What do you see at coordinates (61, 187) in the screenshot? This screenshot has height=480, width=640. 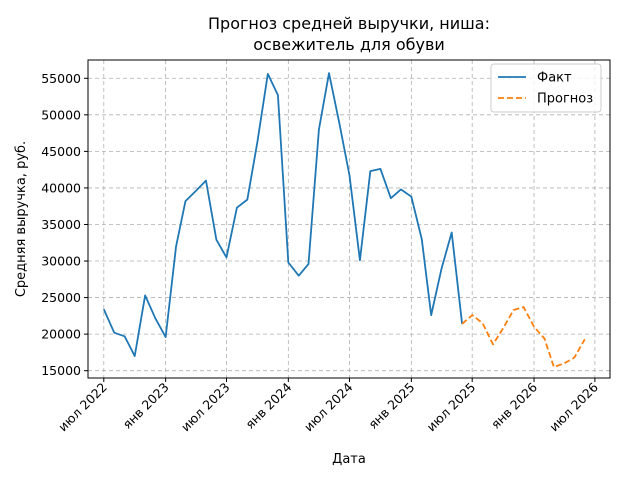 I see `y-tick-label: 40000` at bounding box center [61, 187].